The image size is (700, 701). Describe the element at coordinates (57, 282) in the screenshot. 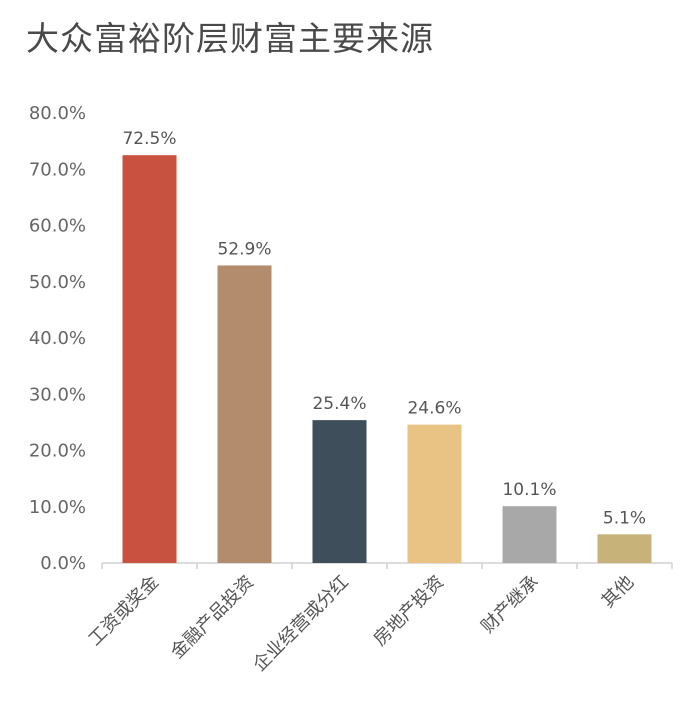

I see `y-tick-label: 50.0%` at that location.